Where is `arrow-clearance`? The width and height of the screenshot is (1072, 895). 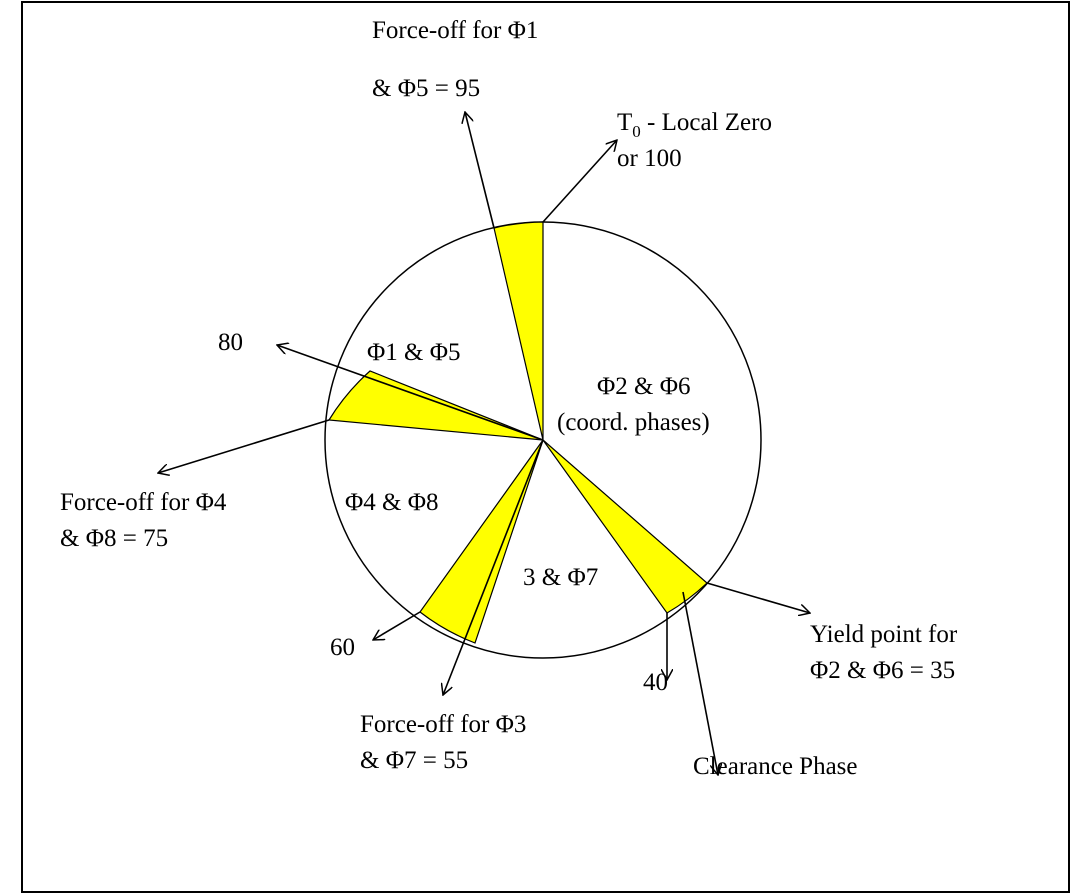 arrow-clearance is located at coordinates (700, 683).